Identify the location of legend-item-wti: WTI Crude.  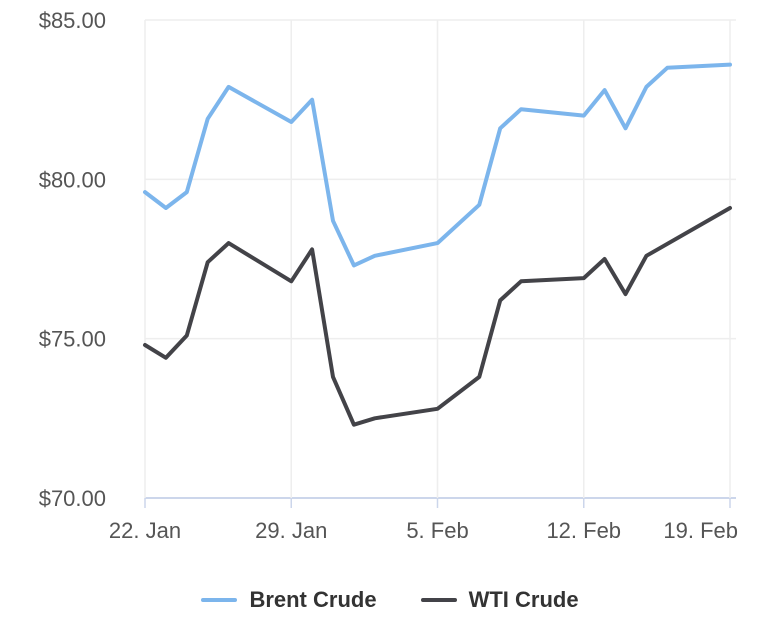
(499, 600).